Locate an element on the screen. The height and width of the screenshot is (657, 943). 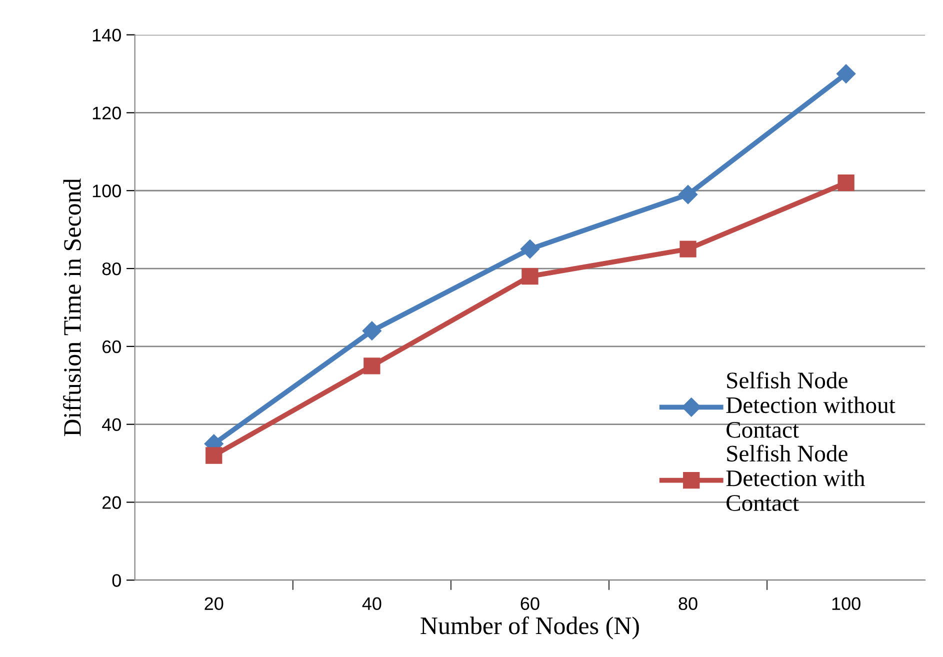
y-tick-label: 120 is located at coordinates (106, 113).